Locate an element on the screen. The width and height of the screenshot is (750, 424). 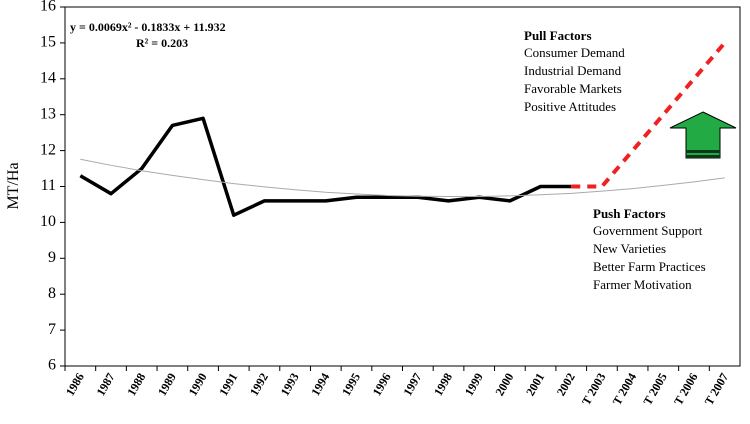
y-tick-label: 8 is located at coordinates (52, 293).